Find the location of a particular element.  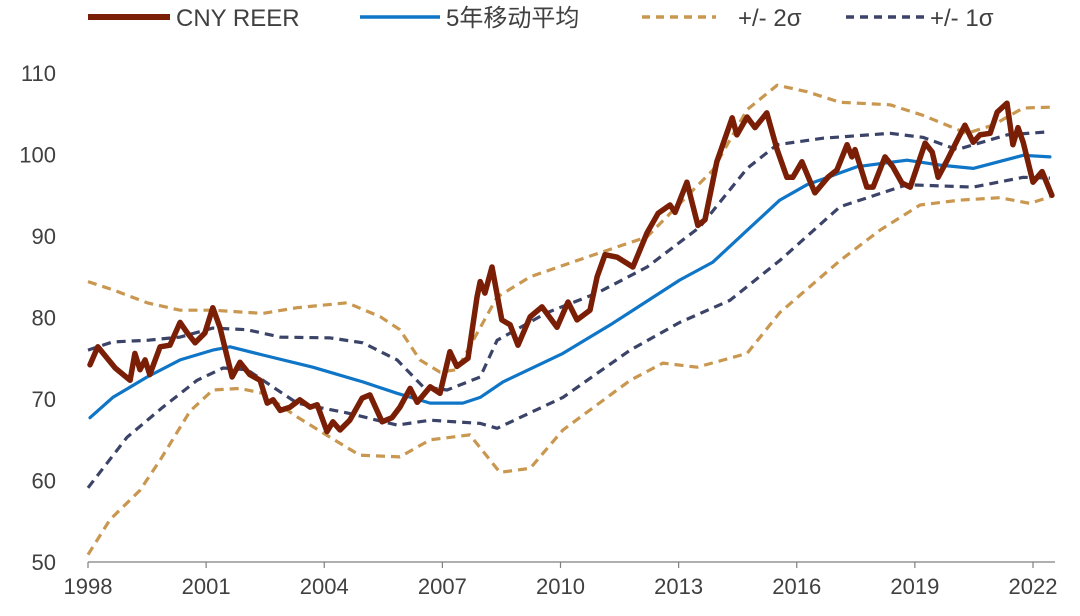

y-tick-label: 60 is located at coordinates (44, 481).